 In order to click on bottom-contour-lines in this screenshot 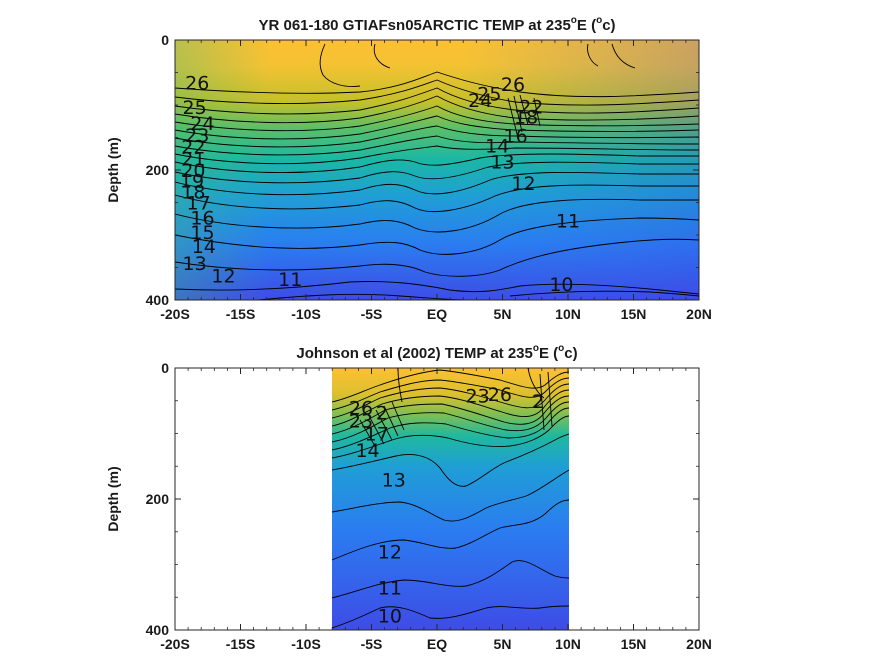, I will do `click(450, 498)`.